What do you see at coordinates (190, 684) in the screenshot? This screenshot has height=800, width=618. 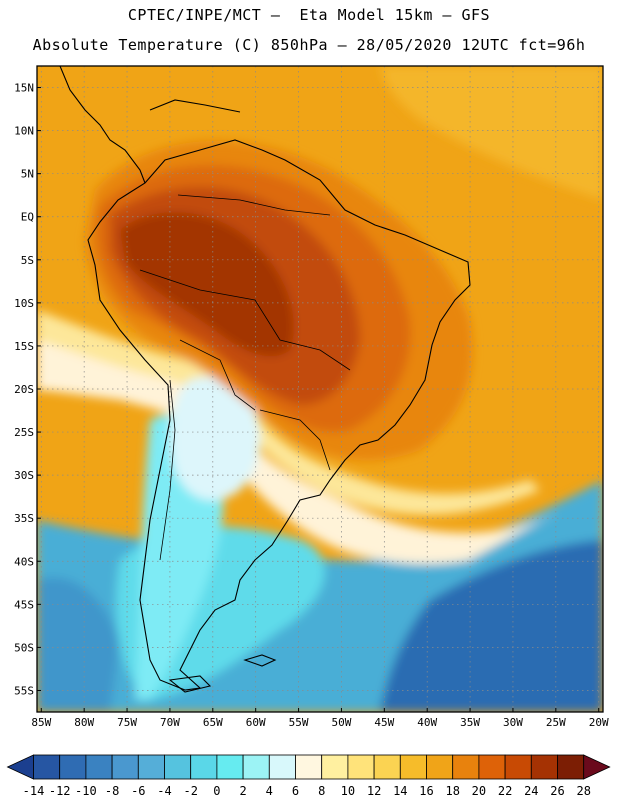 I see `tierra-del-fuego-outline` at bounding box center [190, 684].